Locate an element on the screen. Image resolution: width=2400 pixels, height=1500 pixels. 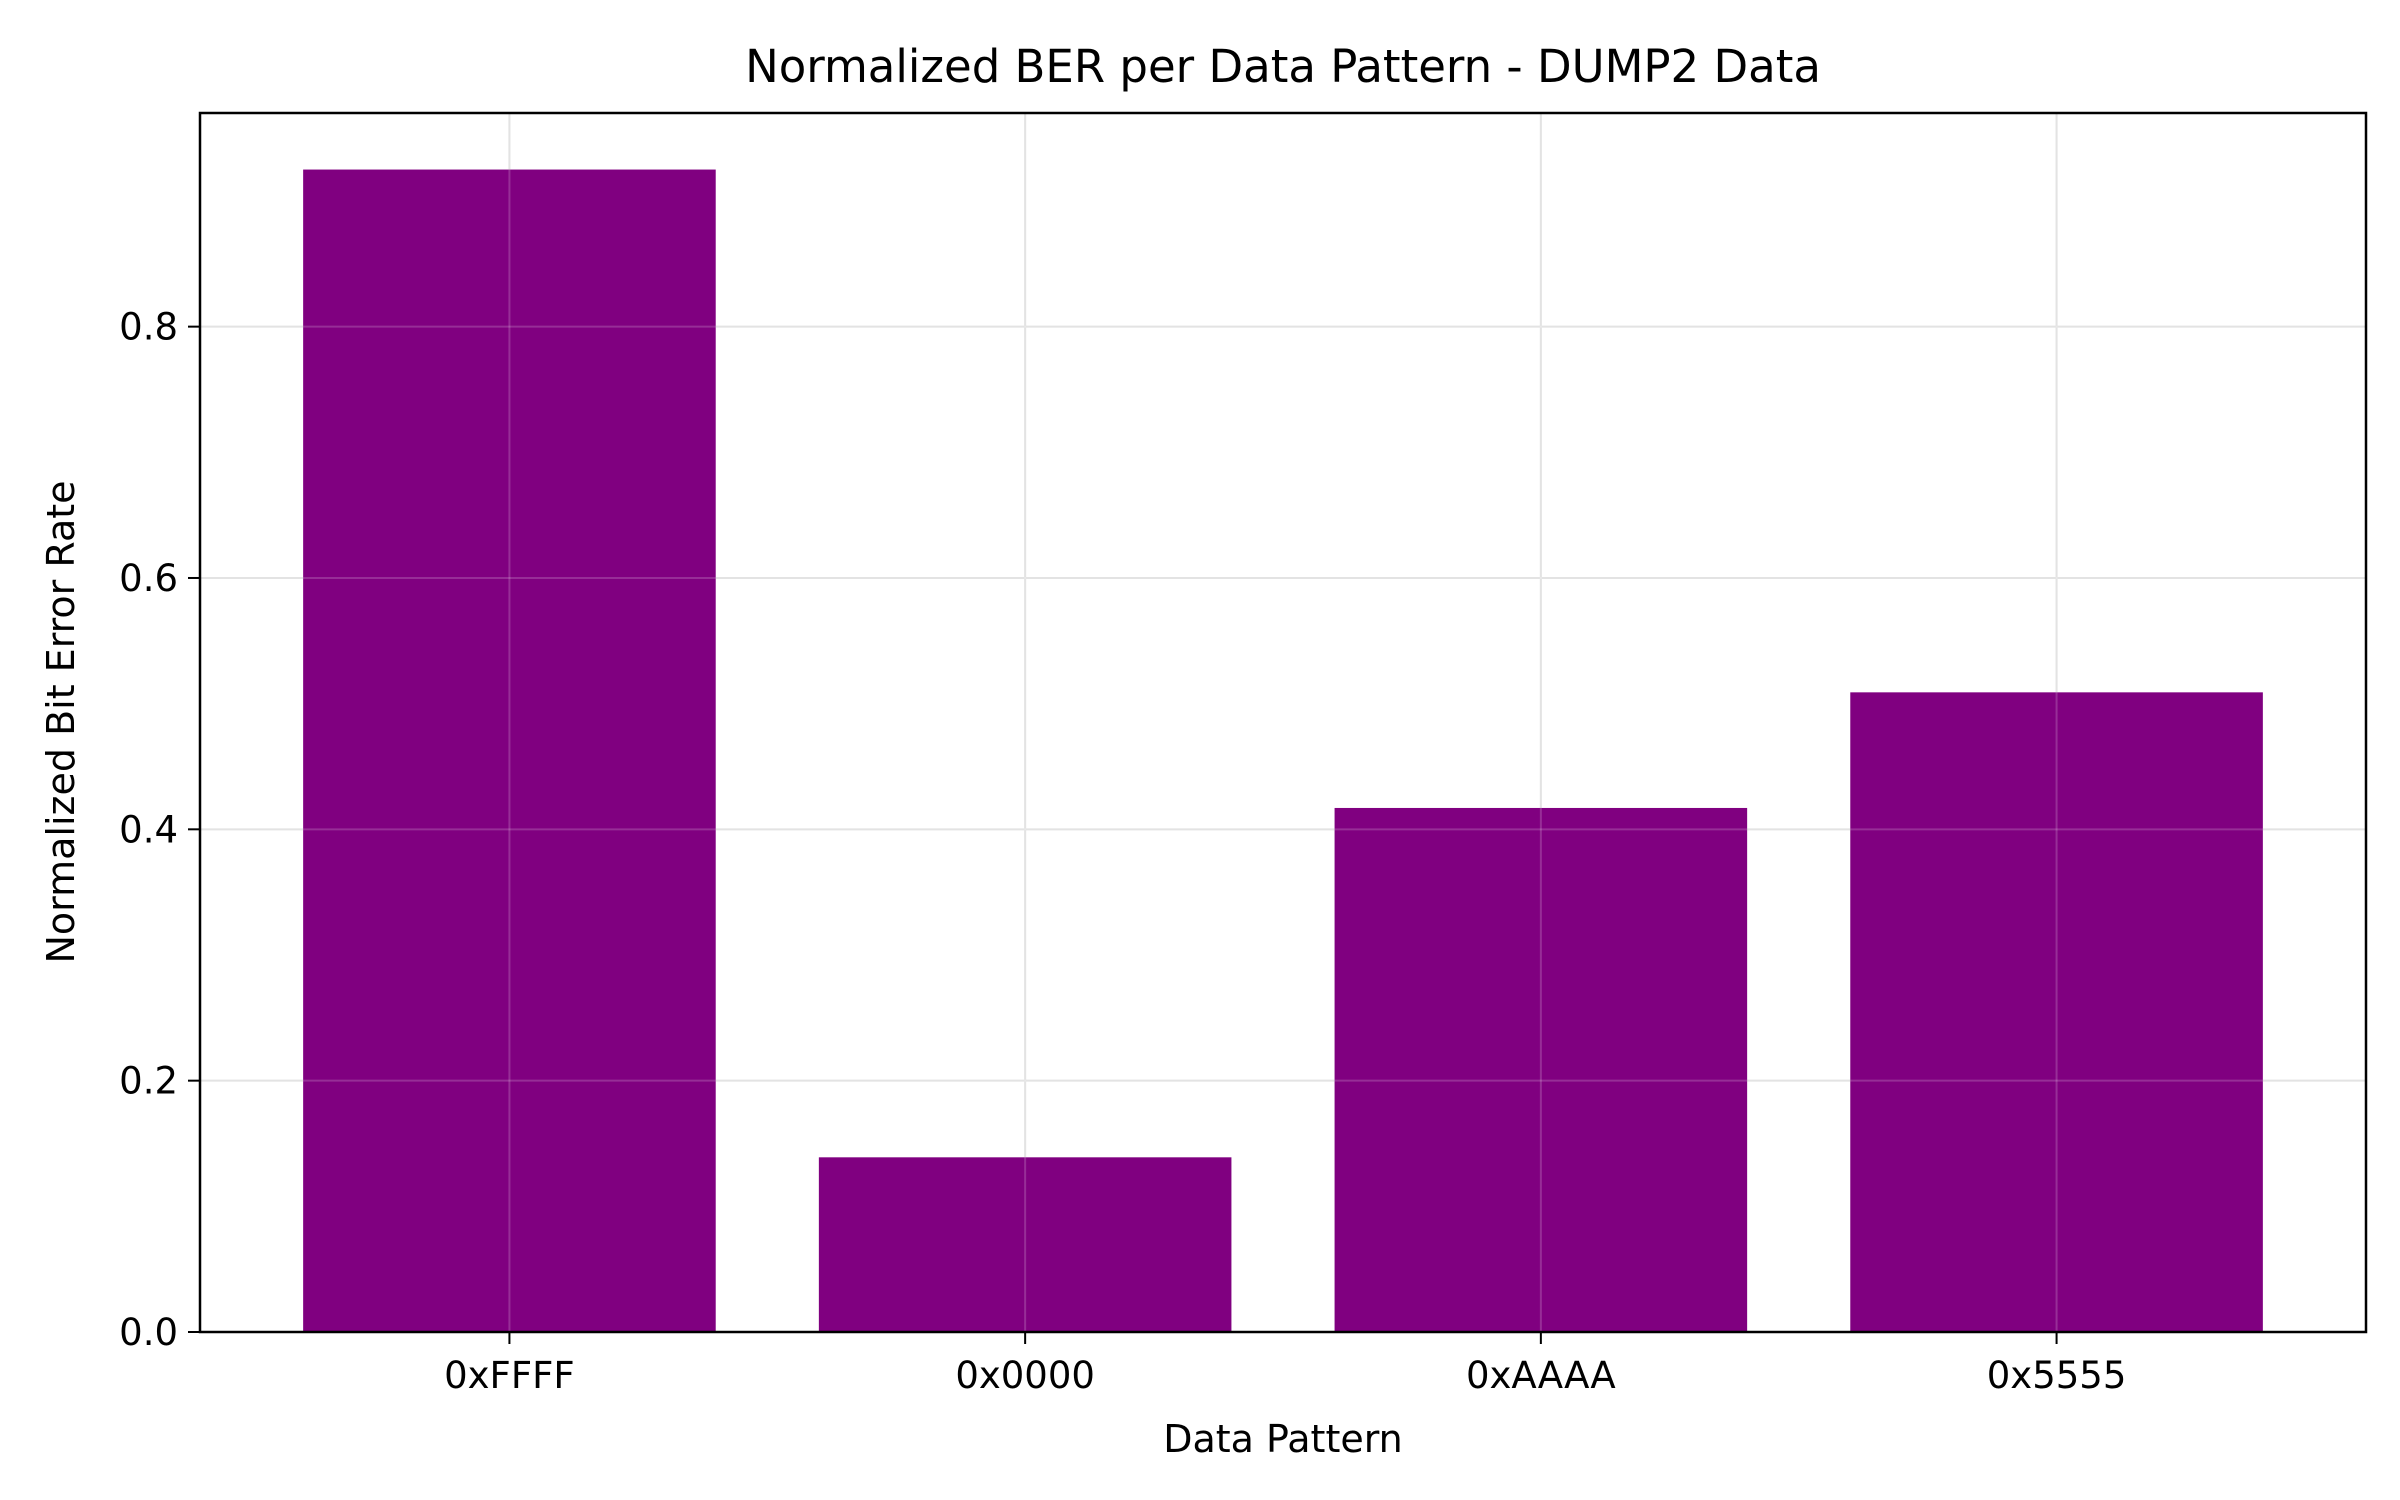
x-tick-label: 0xFFFF is located at coordinates (509, 1375).